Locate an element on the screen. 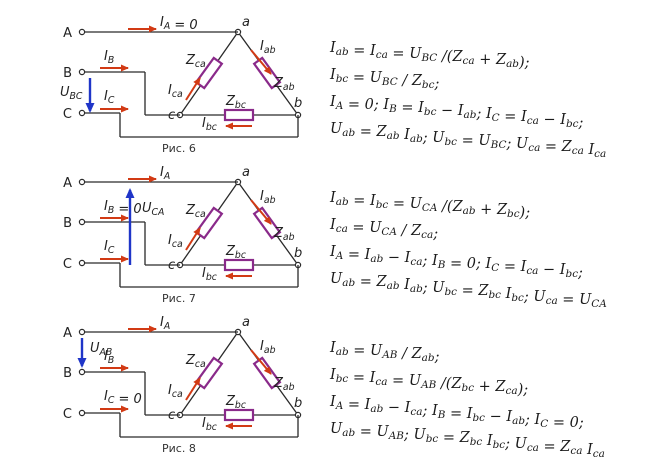 The height and width of the screenshot is (461, 649). equation-line-1: Iab = UAB / Zab; is located at coordinates (384, 352).